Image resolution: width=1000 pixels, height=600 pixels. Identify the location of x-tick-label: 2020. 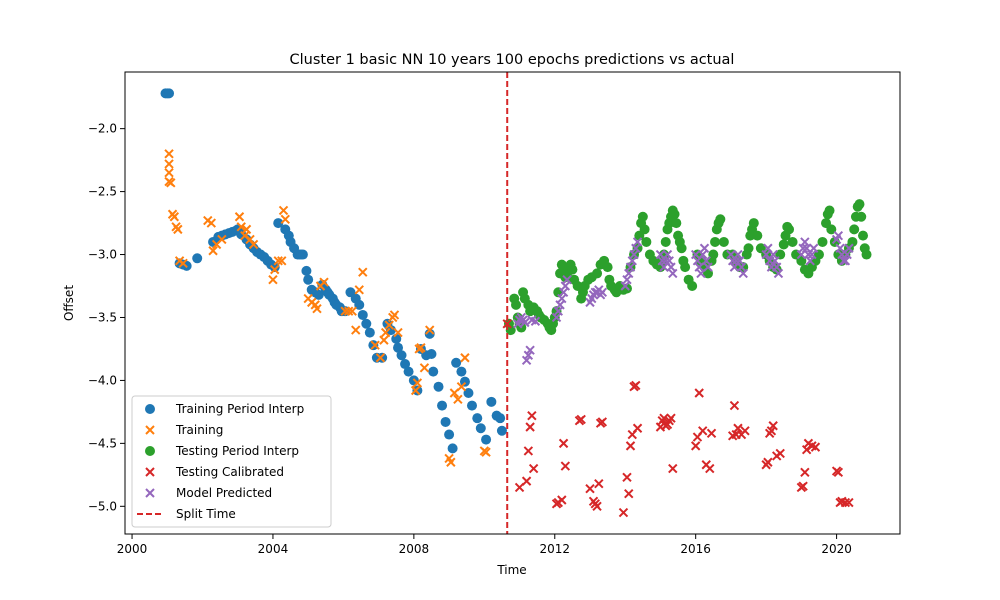
(836, 549).